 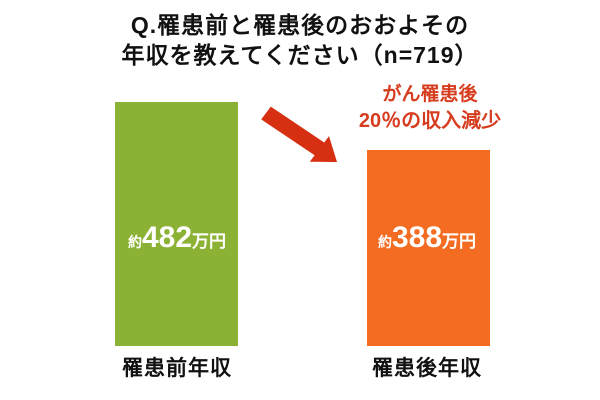 What do you see at coordinates (459, 241) in the screenshot?
I see `bar-value-after-unit: 万円` at bounding box center [459, 241].